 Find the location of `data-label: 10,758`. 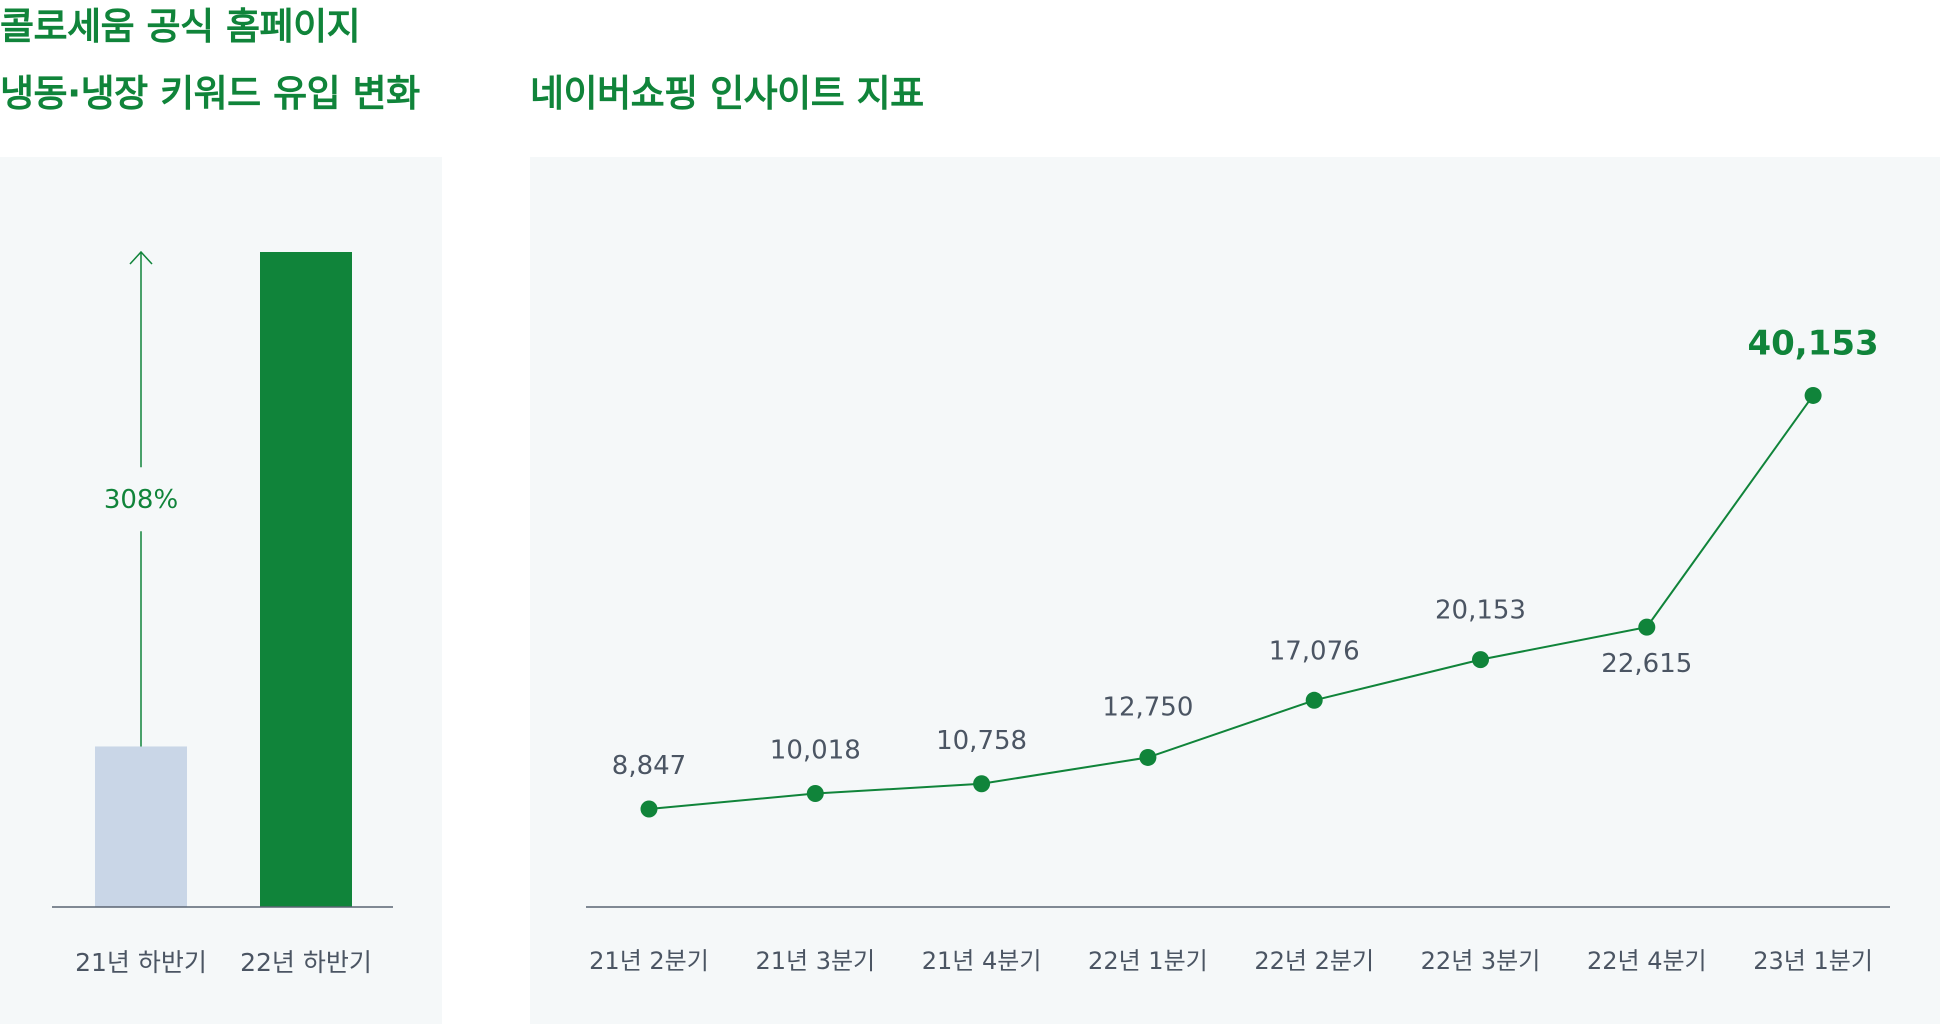

data-label: 10,758 is located at coordinates (981, 741).